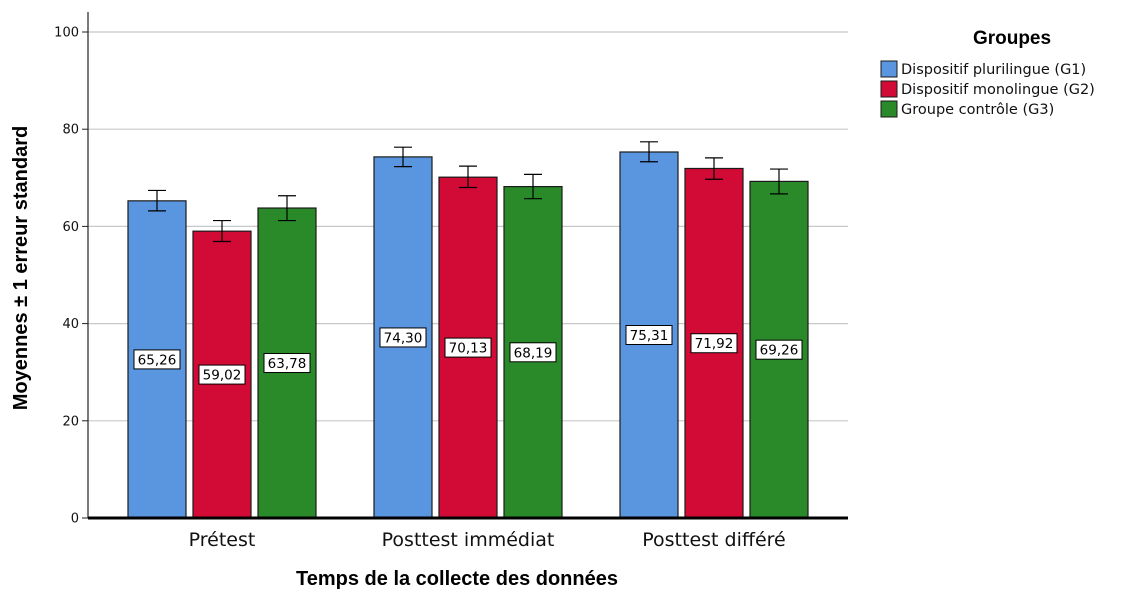 This screenshot has height=590, width=1140. Describe the element at coordinates (66, 33) in the screenshot. I see `y-tick-label: 100` at that location.